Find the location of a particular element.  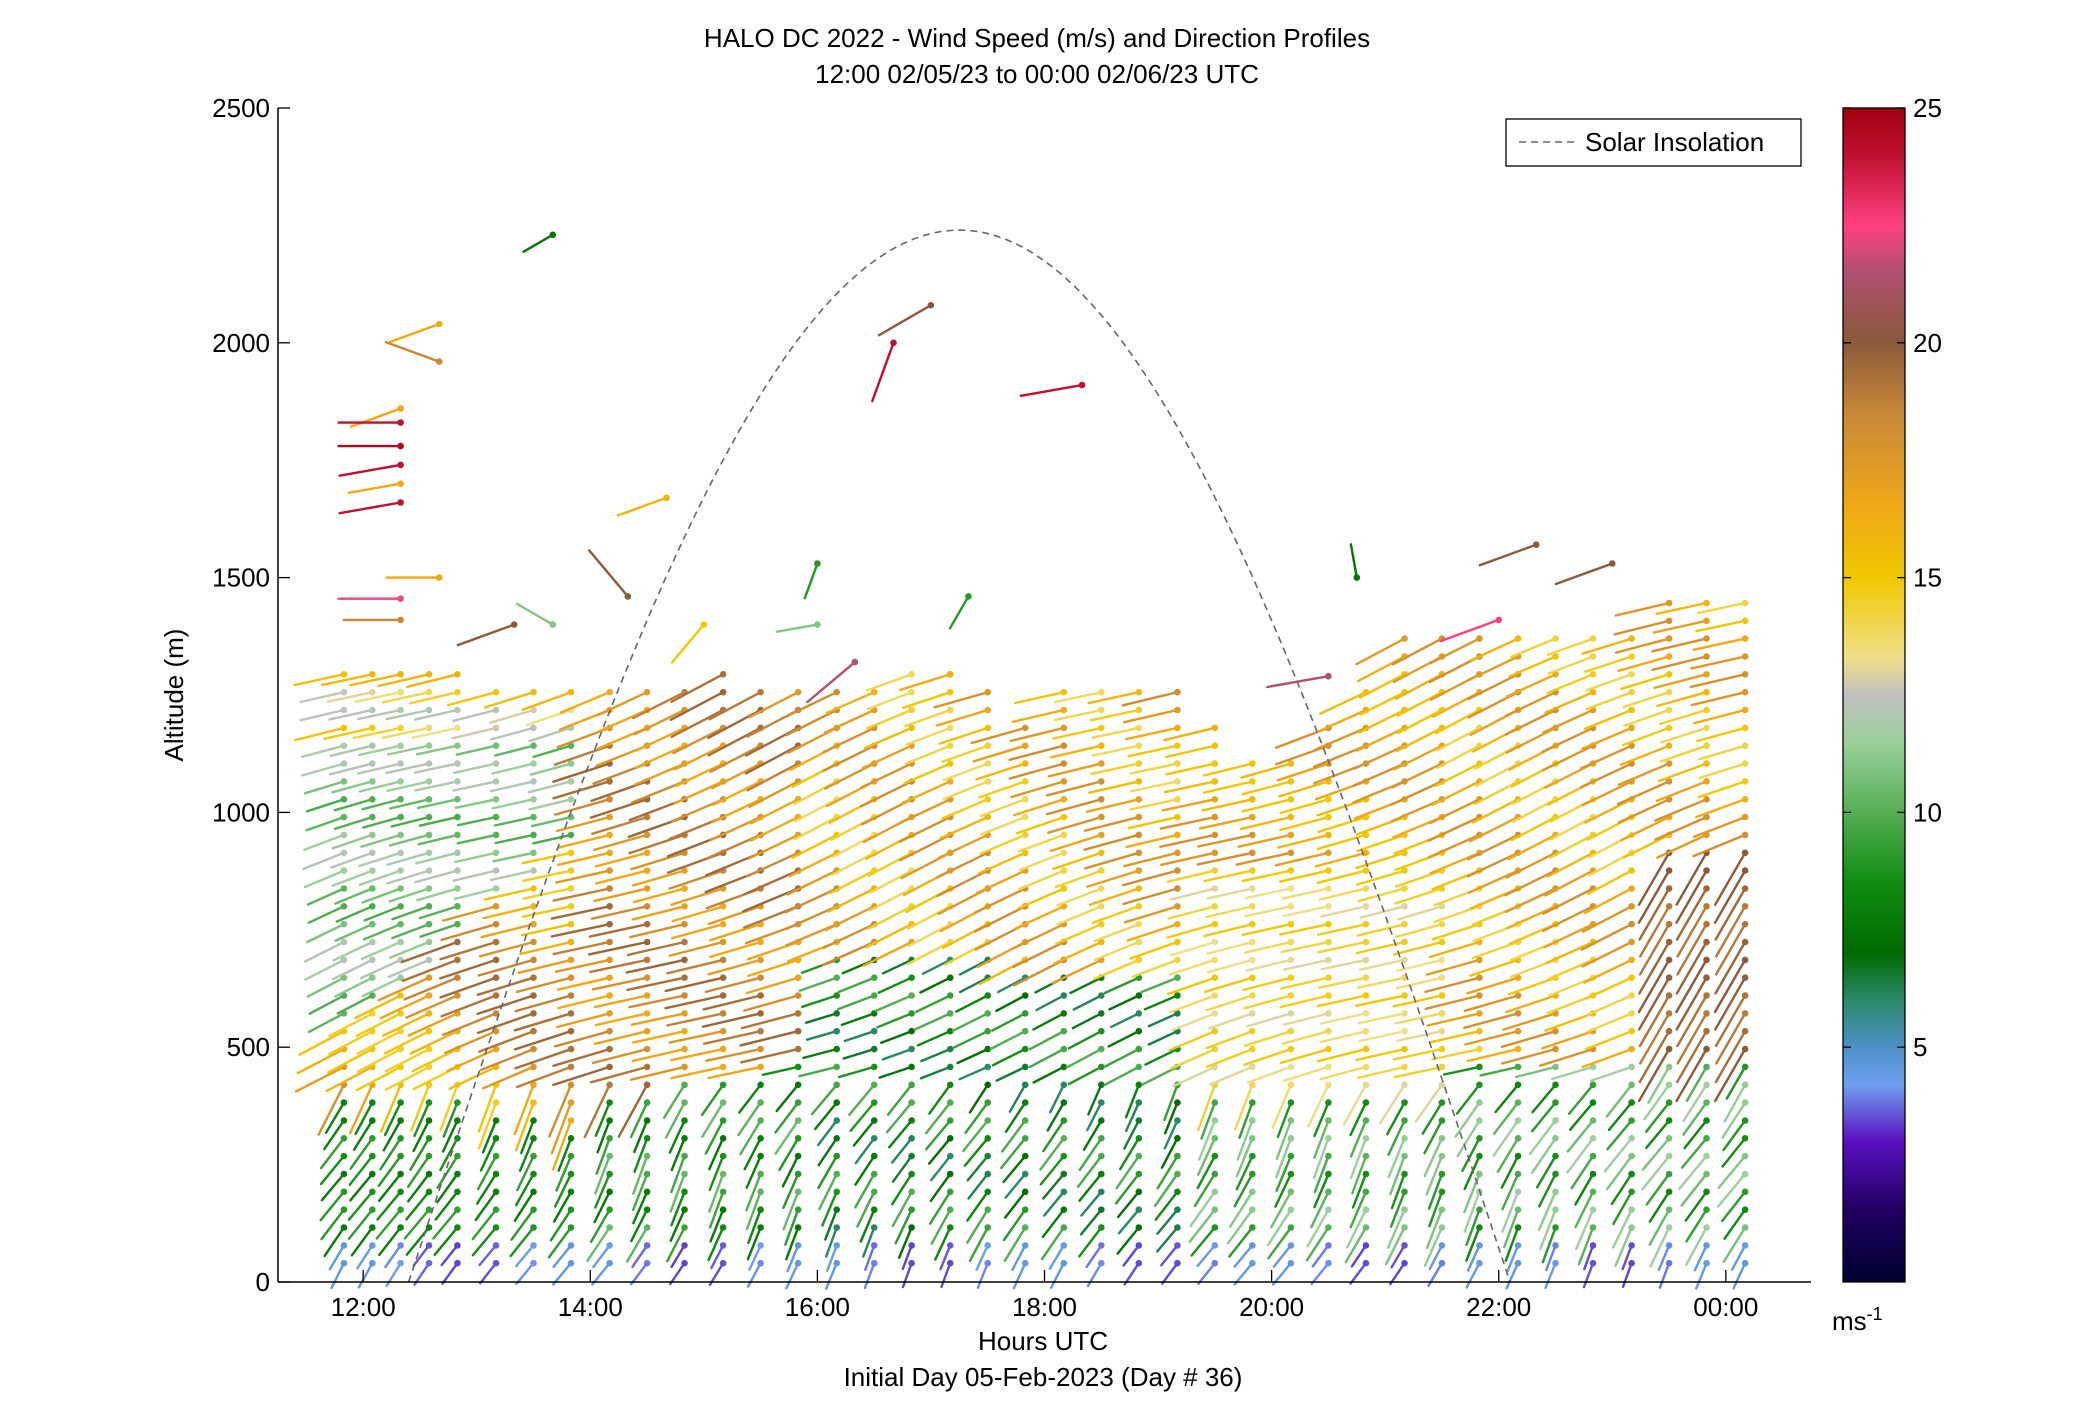

x-tick-label: 16:00 is located at coordinates (817, 1307).